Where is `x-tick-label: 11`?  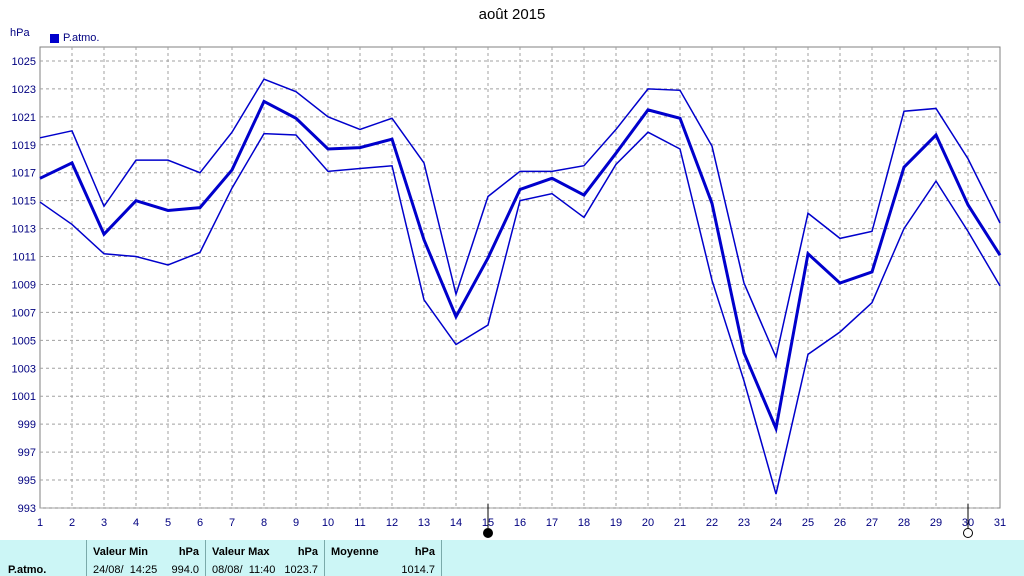 x-tick-label: 11 is located at coordinates (359, 523).